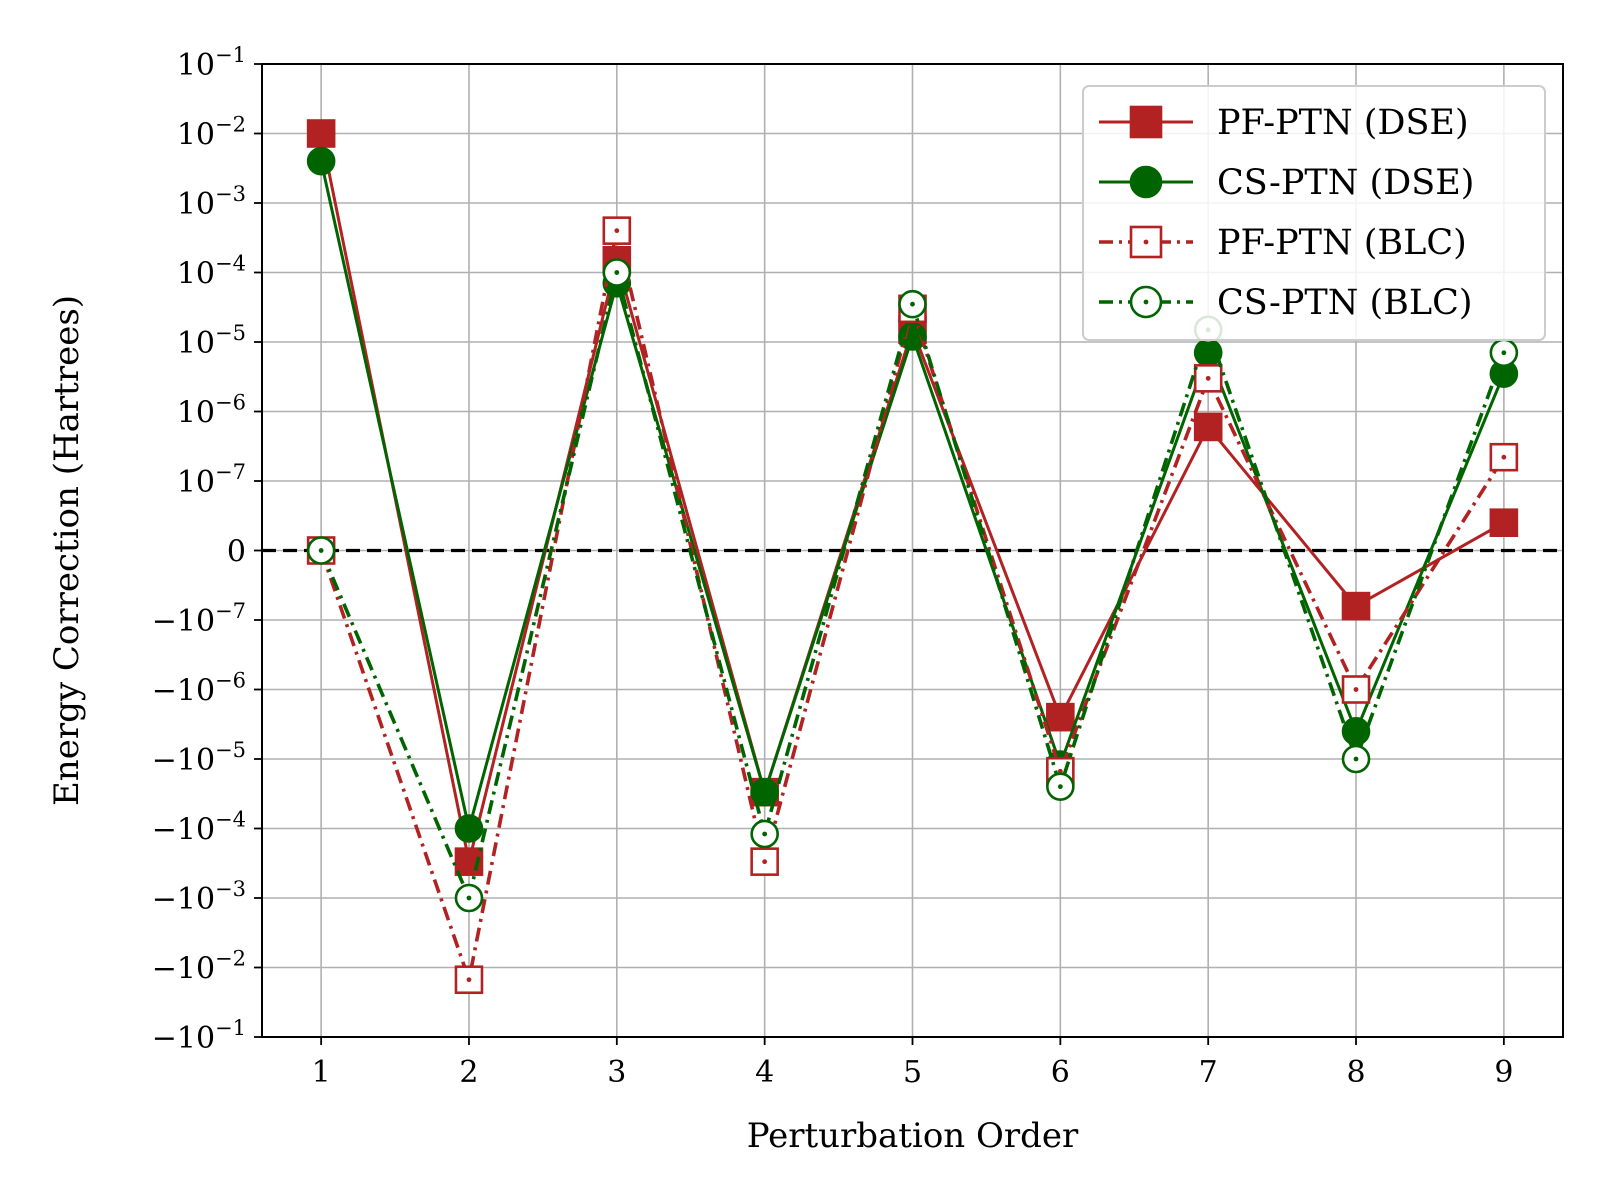 The height and width of the screenshot is (1200, 1600). Describe the element at coordinates (211, 480) in the screenshot. I see `y-tick-label: 10⁻⁷` at that location.